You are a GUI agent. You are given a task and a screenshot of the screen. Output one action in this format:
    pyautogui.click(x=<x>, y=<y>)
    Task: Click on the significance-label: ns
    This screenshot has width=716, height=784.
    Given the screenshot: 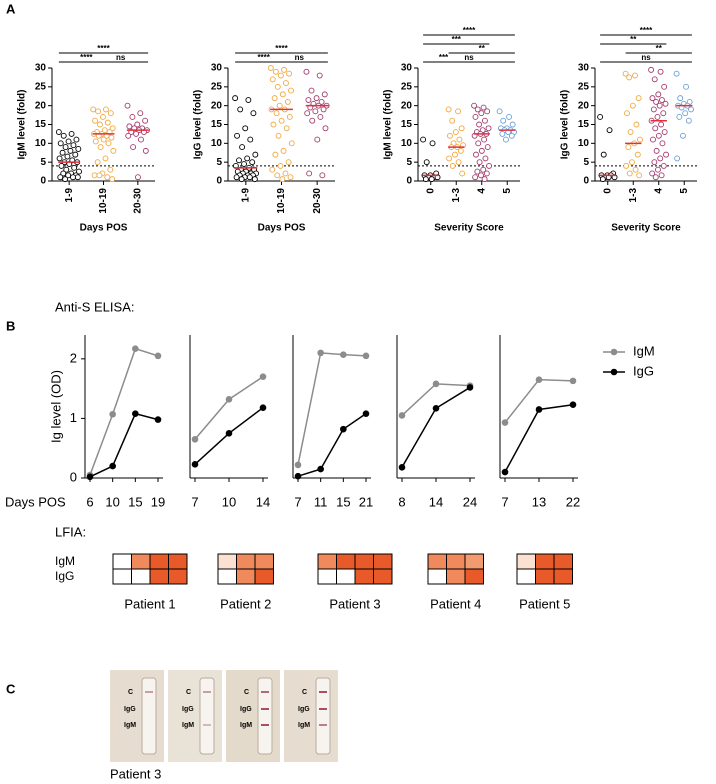 What is the action you would take?
    pyautogui.click(x=469, y=57)
    